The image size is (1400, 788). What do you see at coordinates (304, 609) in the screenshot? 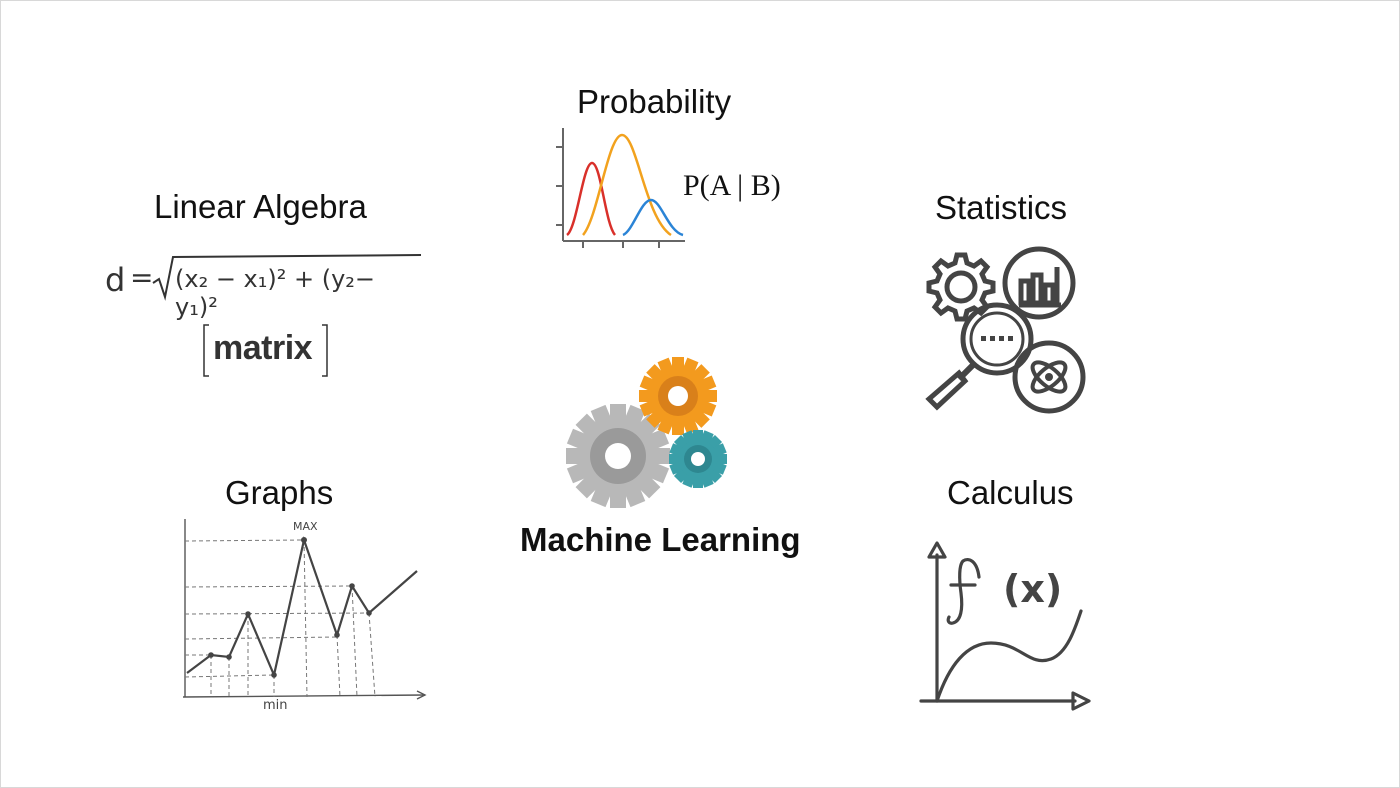
I see `graphs-sketch-icon` at bounding box center [304, 609].